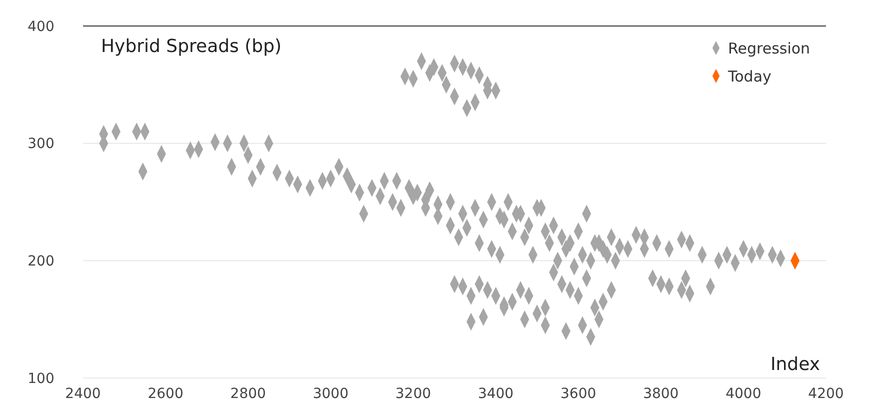 Image resolution: width=872 pixels, height=412 pixels. What do you see at coordinates (578, 394) in the screenshot?
I see `x-tick-label: 3600` at bounding box center [578, 394].